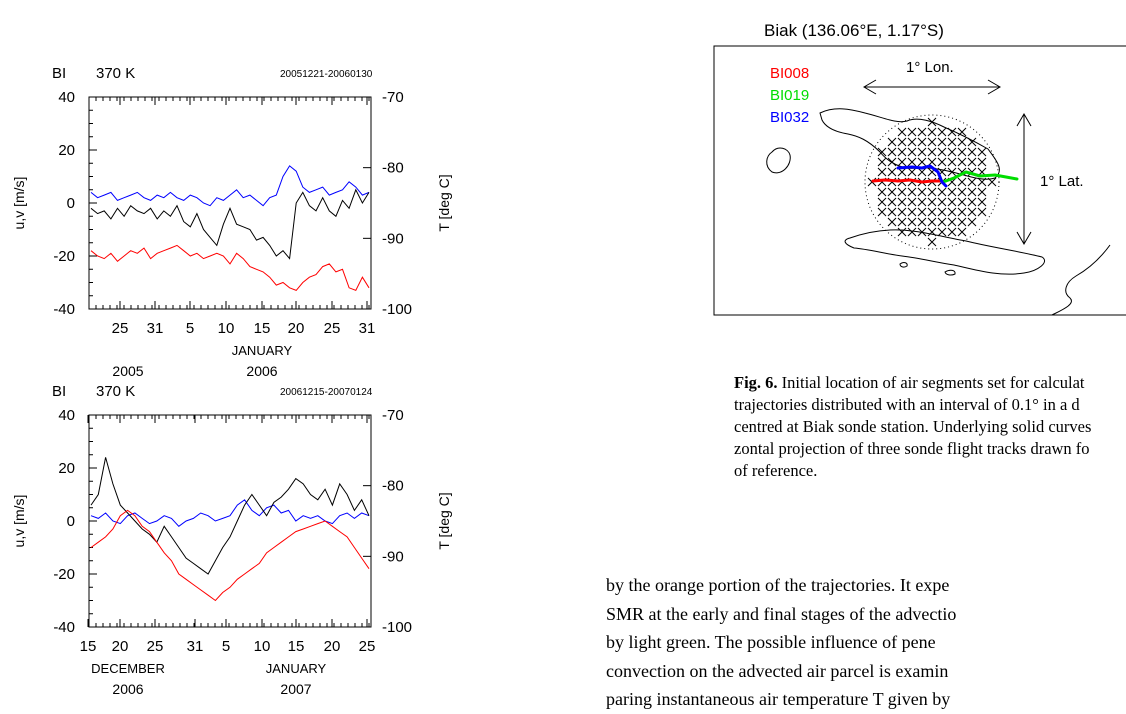  What do you see at coordinates (789, 117) in the screenshot?
I see `legend-bi032: BI032` at bounding box center [789, 117].